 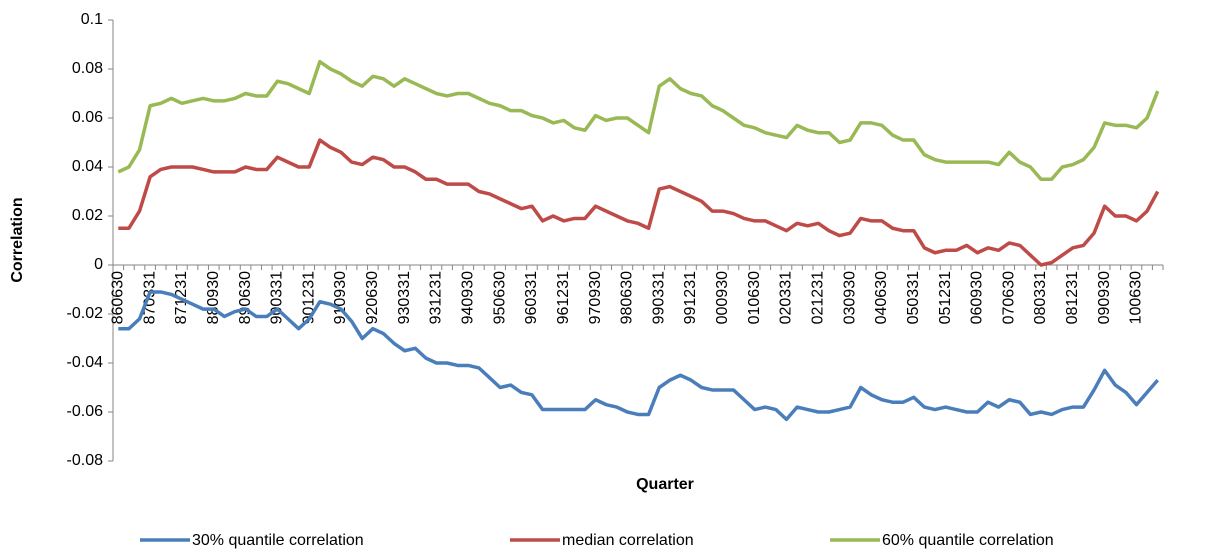 I want to click on x-tick-label: 920630, so click(x=372, y=297).